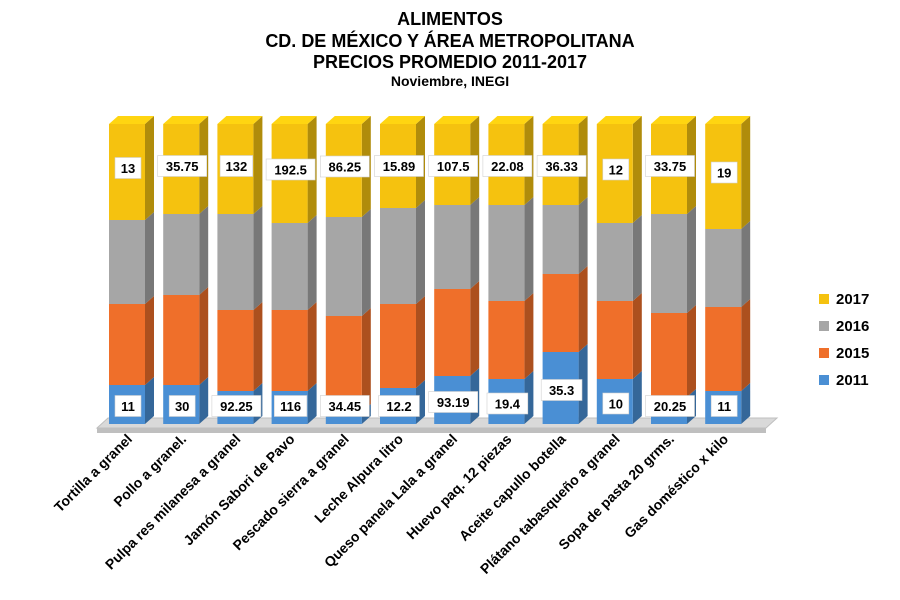 The image size is (900, 600). I want to click on chart-subtitle-line-2: PRECIOS PROMEDIO 2011-2017, so click(450, 62).